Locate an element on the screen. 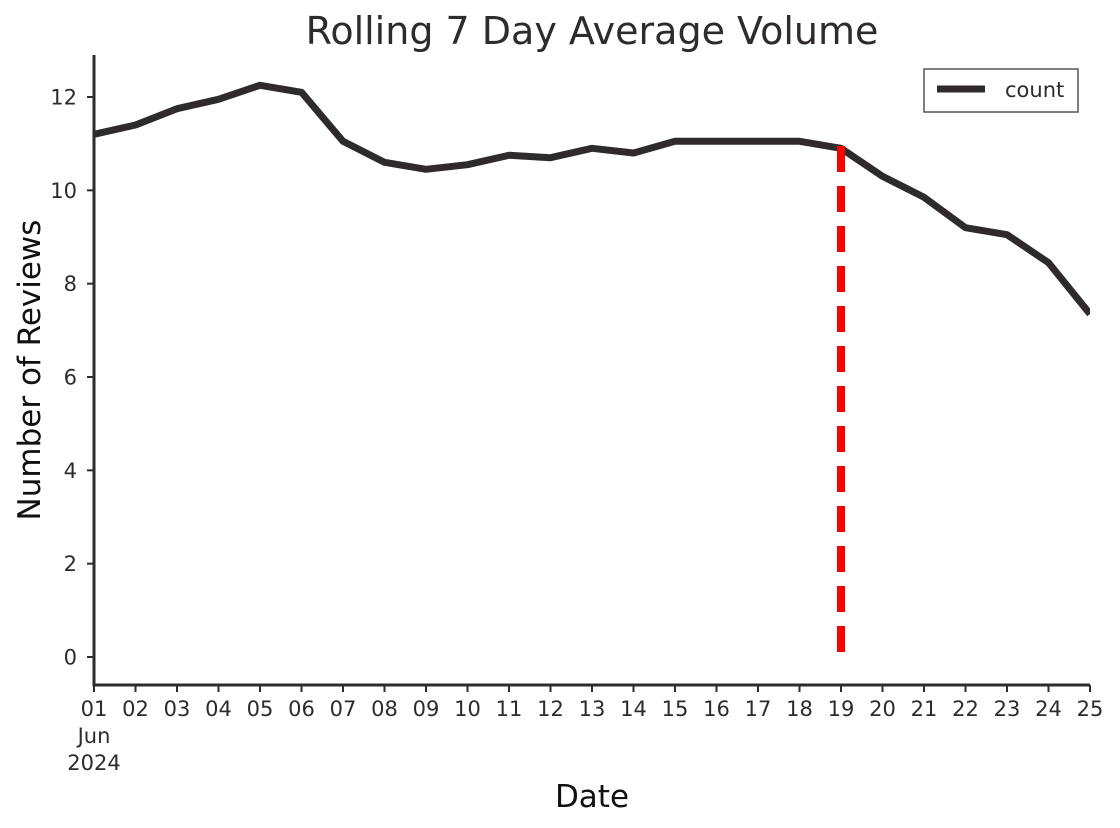 Image resolution: width=1120 pixels, height=828 pixels. x-tick-sublabel-0: Jun is located at coordinates (93, 736).